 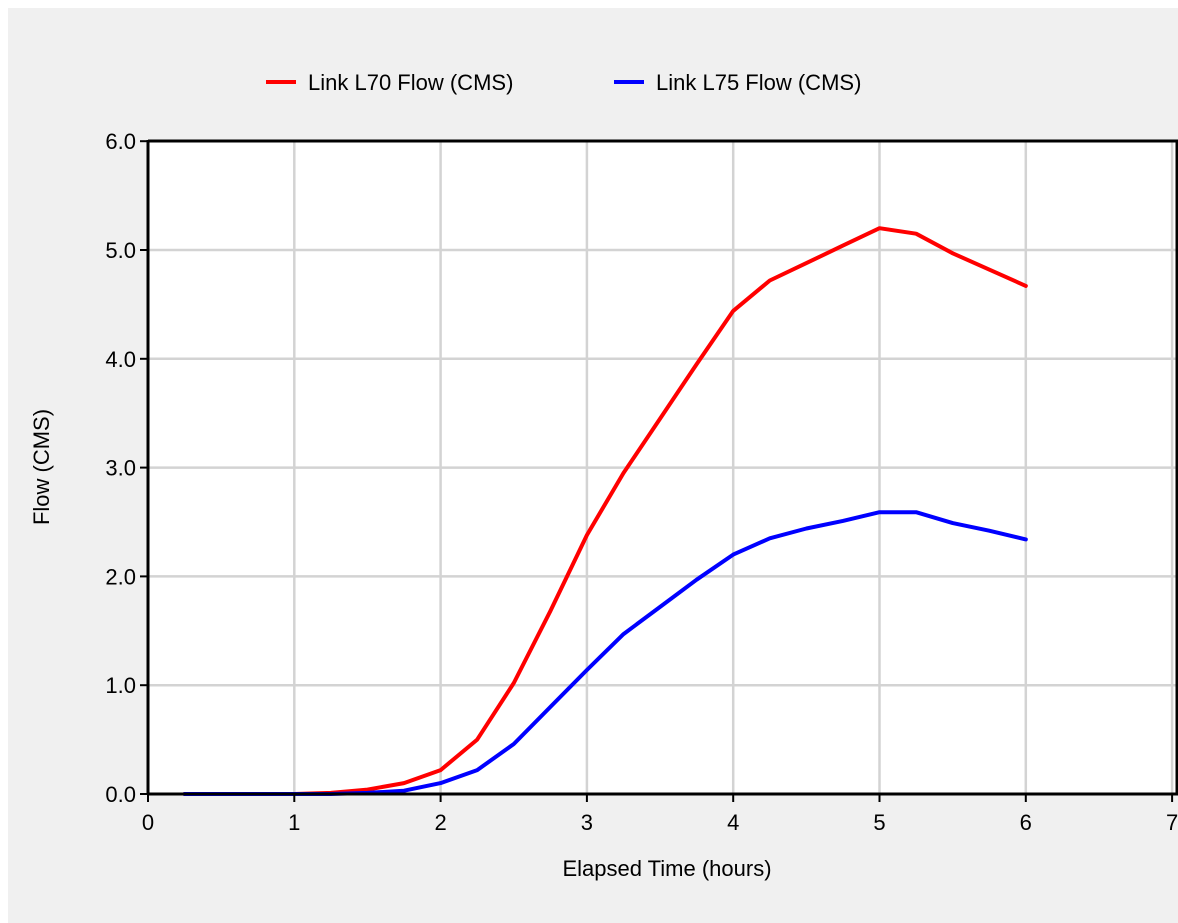 I want to click on x-tick-label: 5, so click(x=879, y=822).